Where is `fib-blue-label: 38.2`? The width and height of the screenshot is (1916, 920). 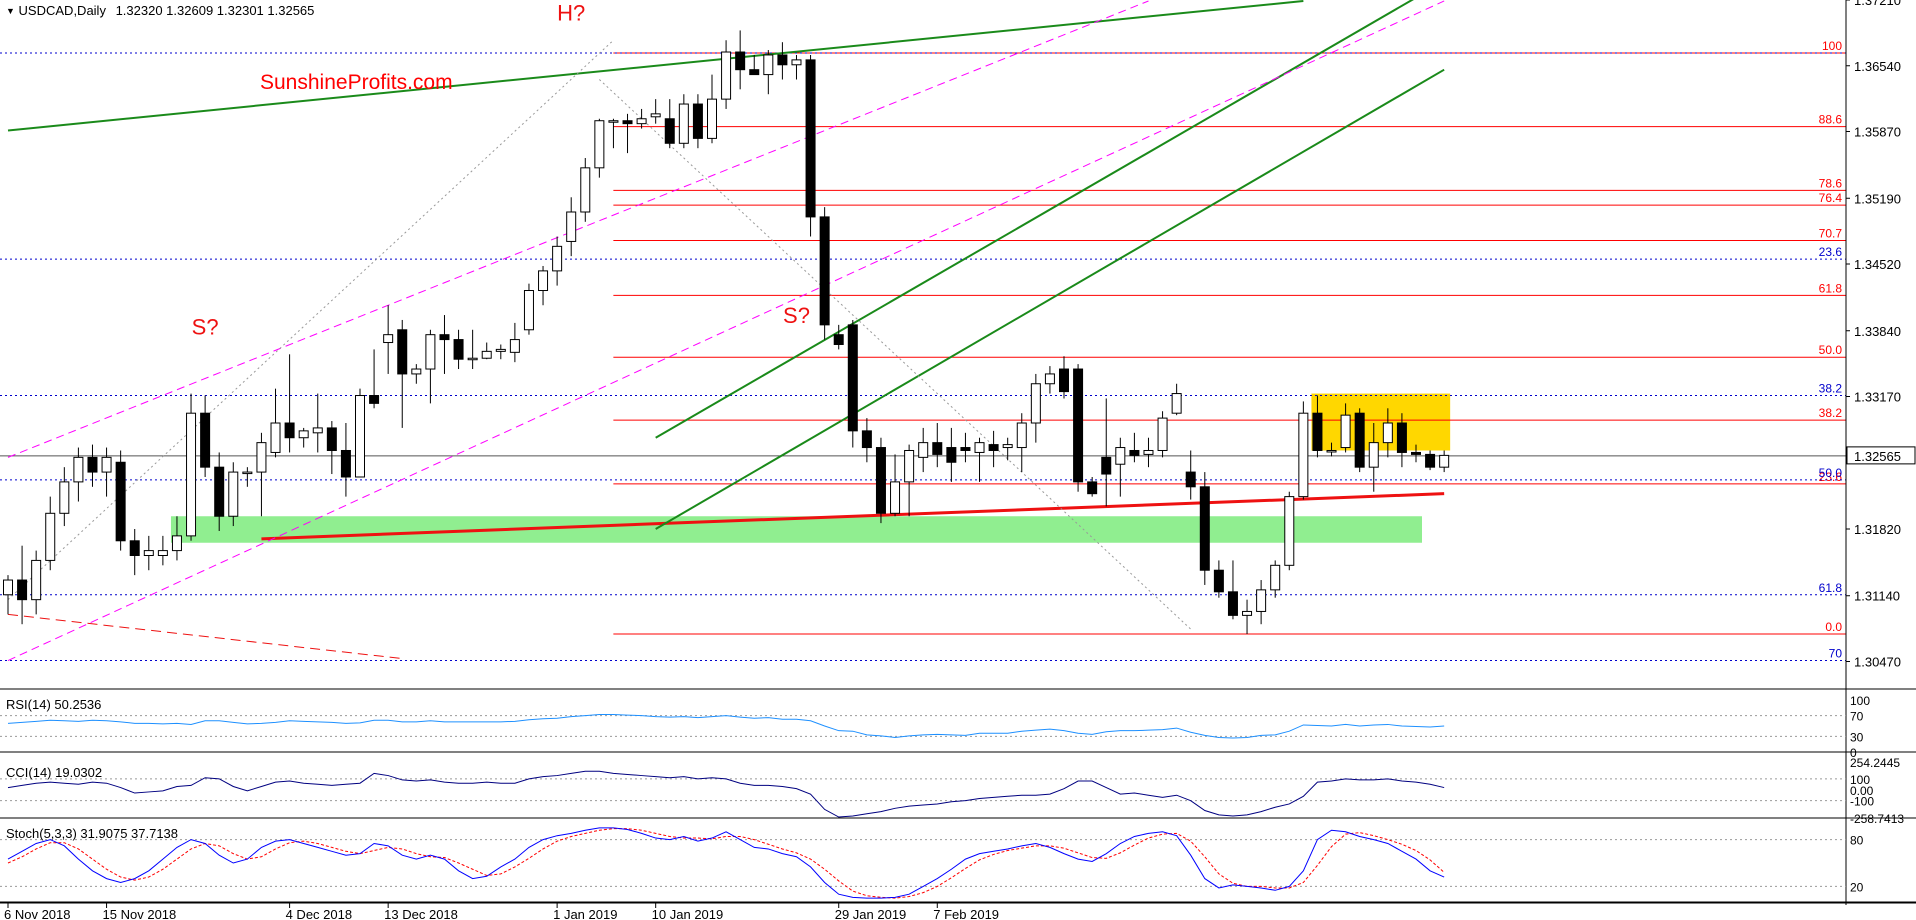 fib-blue-label: 38.2 is located at coordinates (1831, 389).